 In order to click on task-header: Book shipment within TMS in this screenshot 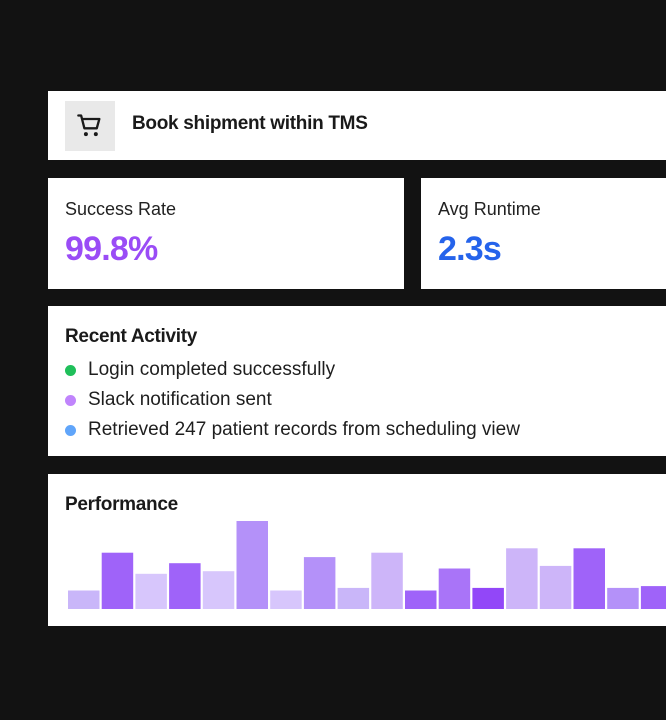, I will do `click(357, 125)`.